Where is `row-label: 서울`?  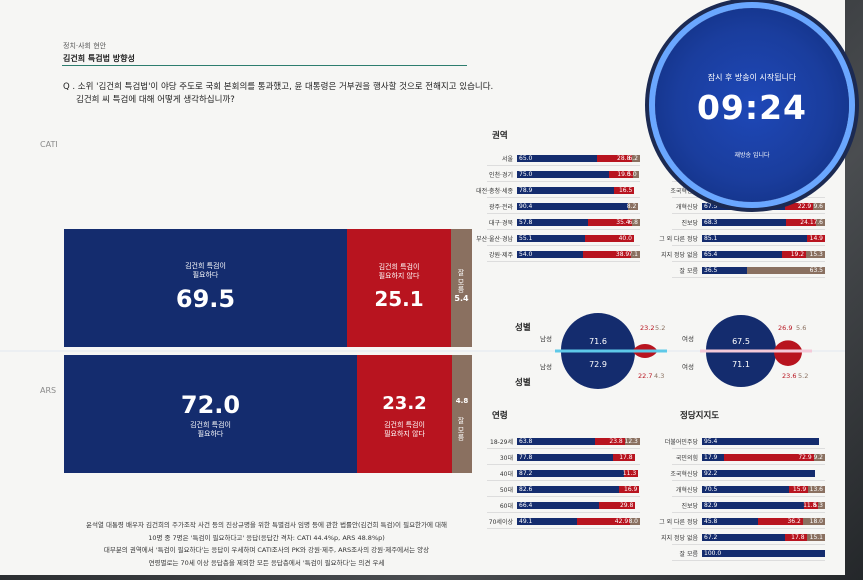 row-label: 서울 is located at coordinates (507, 159).